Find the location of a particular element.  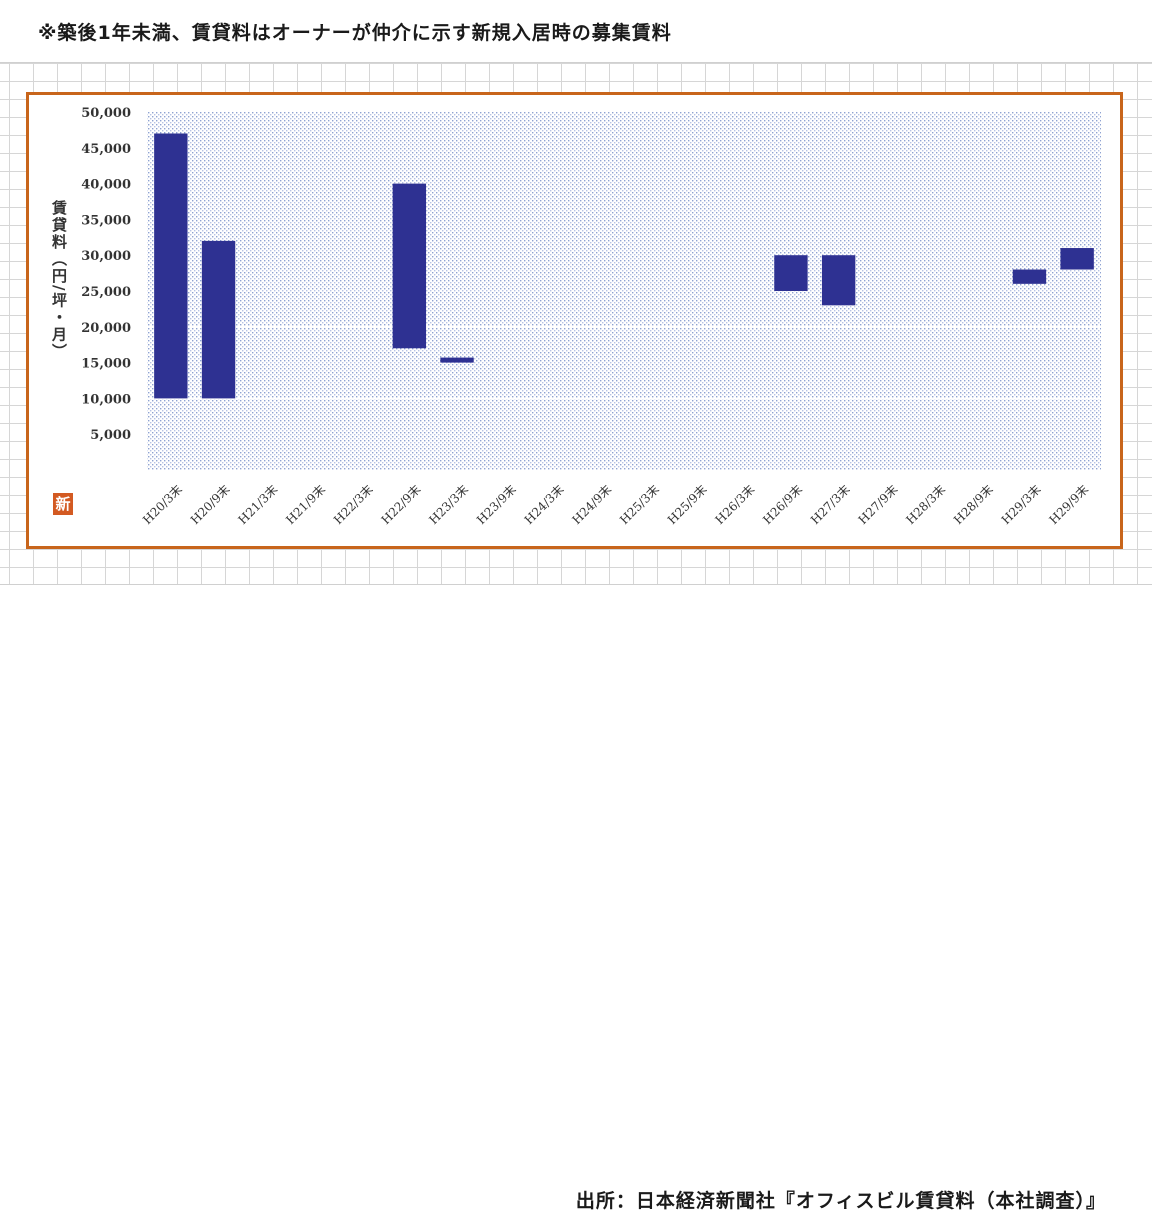

x-tick-label: H20/3末 is located at coordinates (162, 504).